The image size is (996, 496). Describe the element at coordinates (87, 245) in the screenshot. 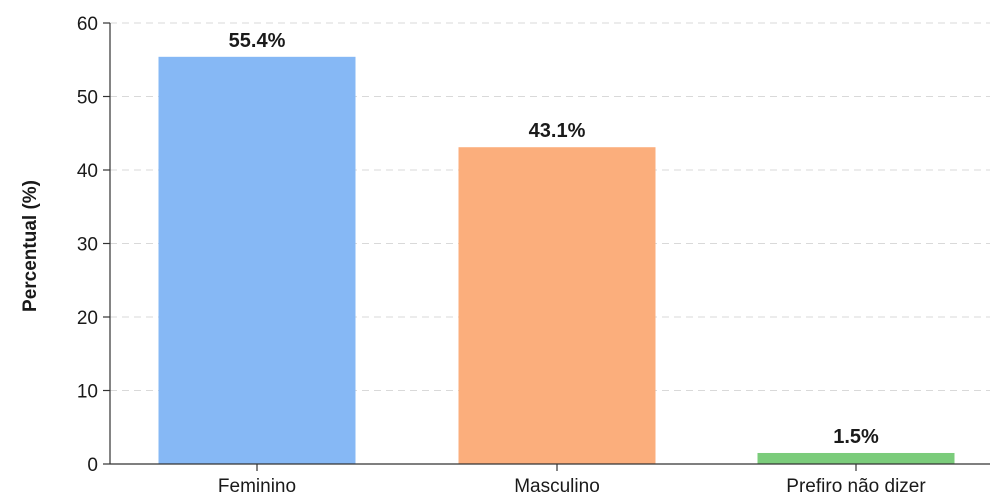

I see `y-tick-label: 30` at that location.